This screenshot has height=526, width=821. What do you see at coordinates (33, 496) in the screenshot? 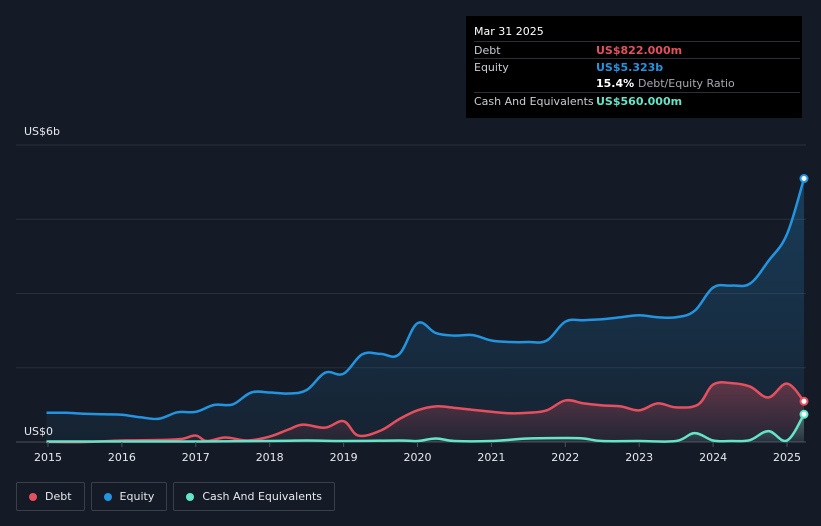
I see `debt-dot-icon` at bounding box center [33, 496].